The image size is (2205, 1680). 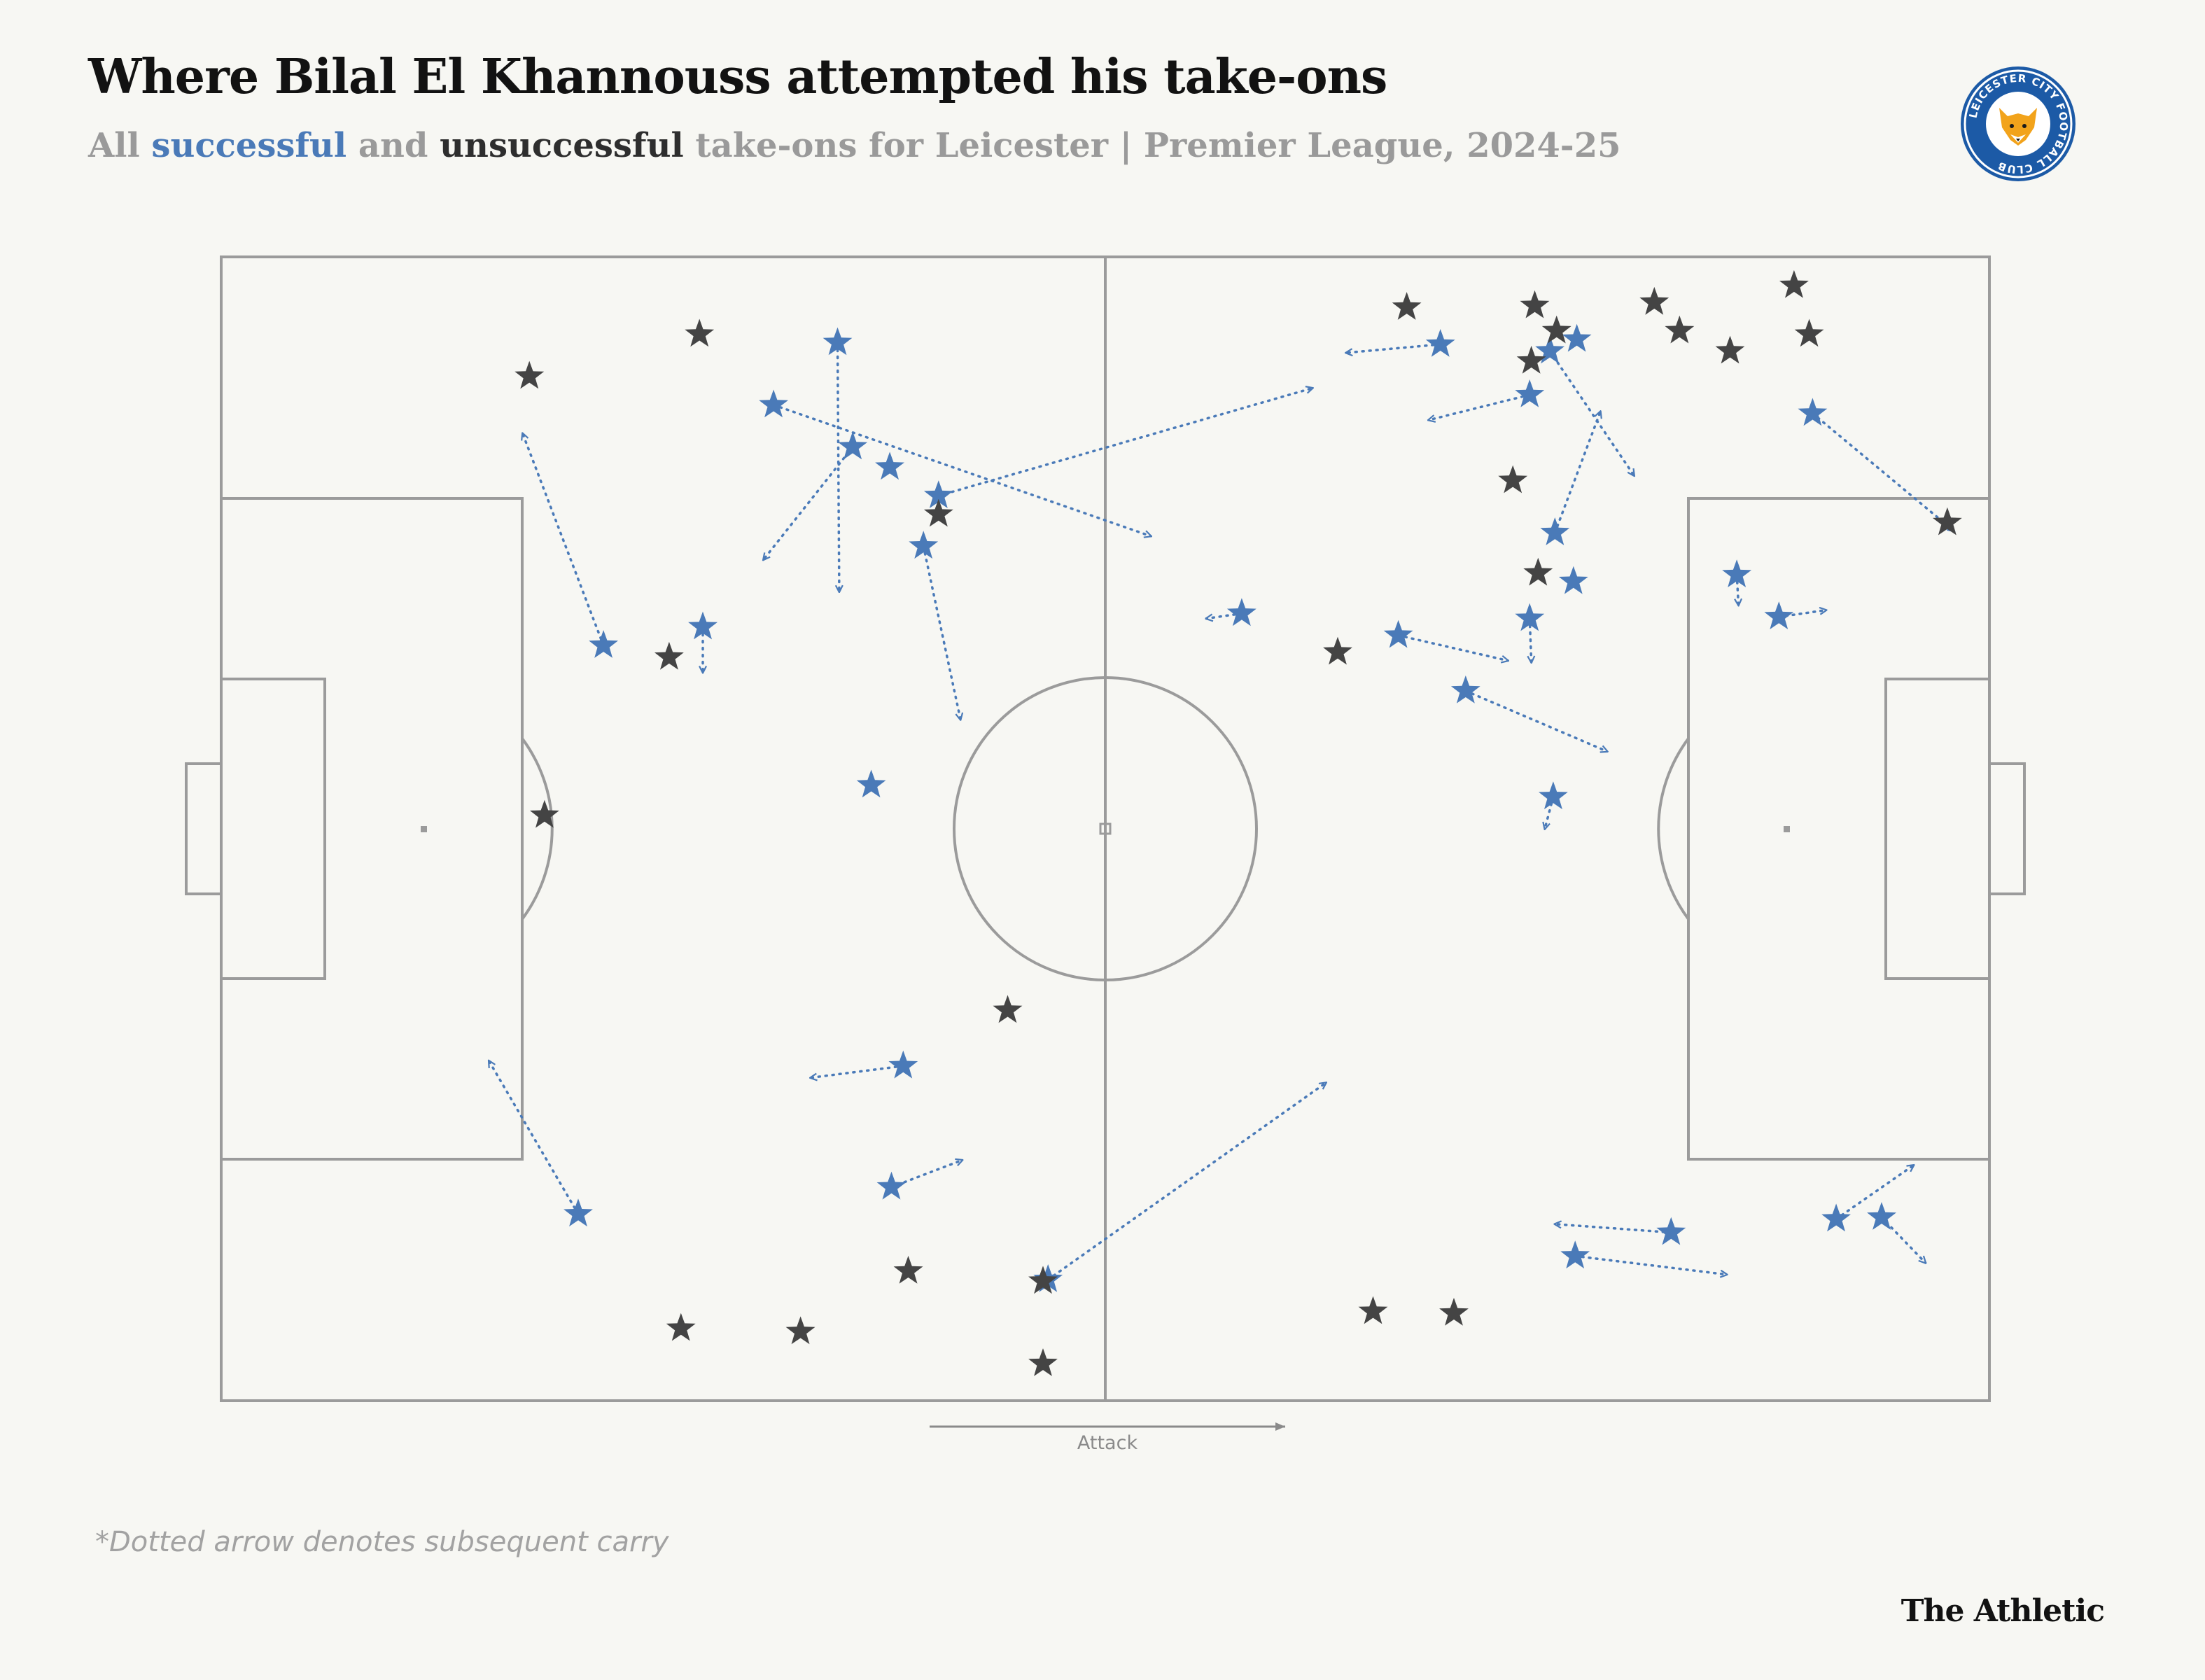 What do you see at coordinates (372, 829) in the screenshot?
I see `left-penalty-area` at bounding box center [372, 829].